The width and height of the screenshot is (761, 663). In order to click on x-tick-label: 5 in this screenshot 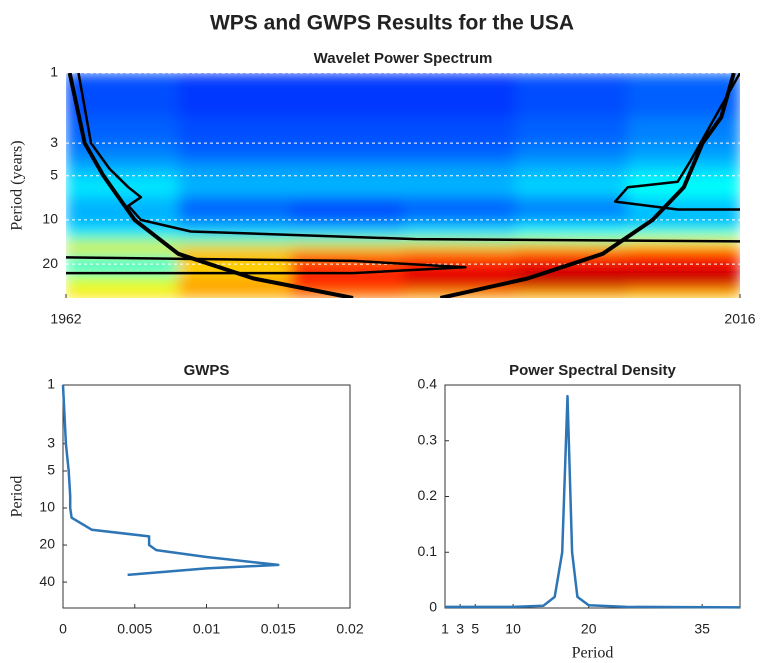, I will do `click(475, 629)`.